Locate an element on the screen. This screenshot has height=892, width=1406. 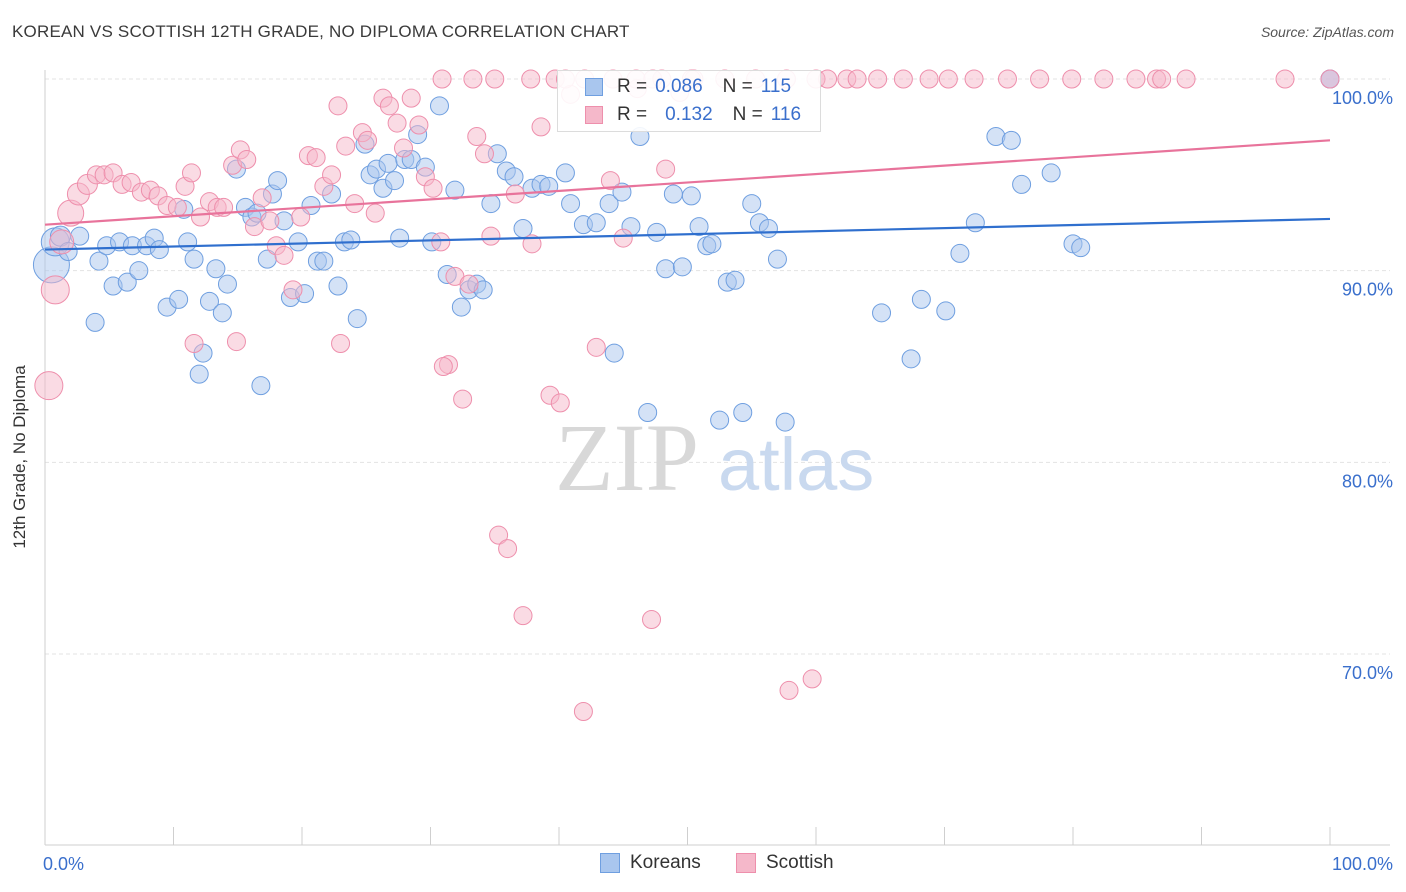
legend-item-scottish: Scottish is located at coordinates (785, 863).